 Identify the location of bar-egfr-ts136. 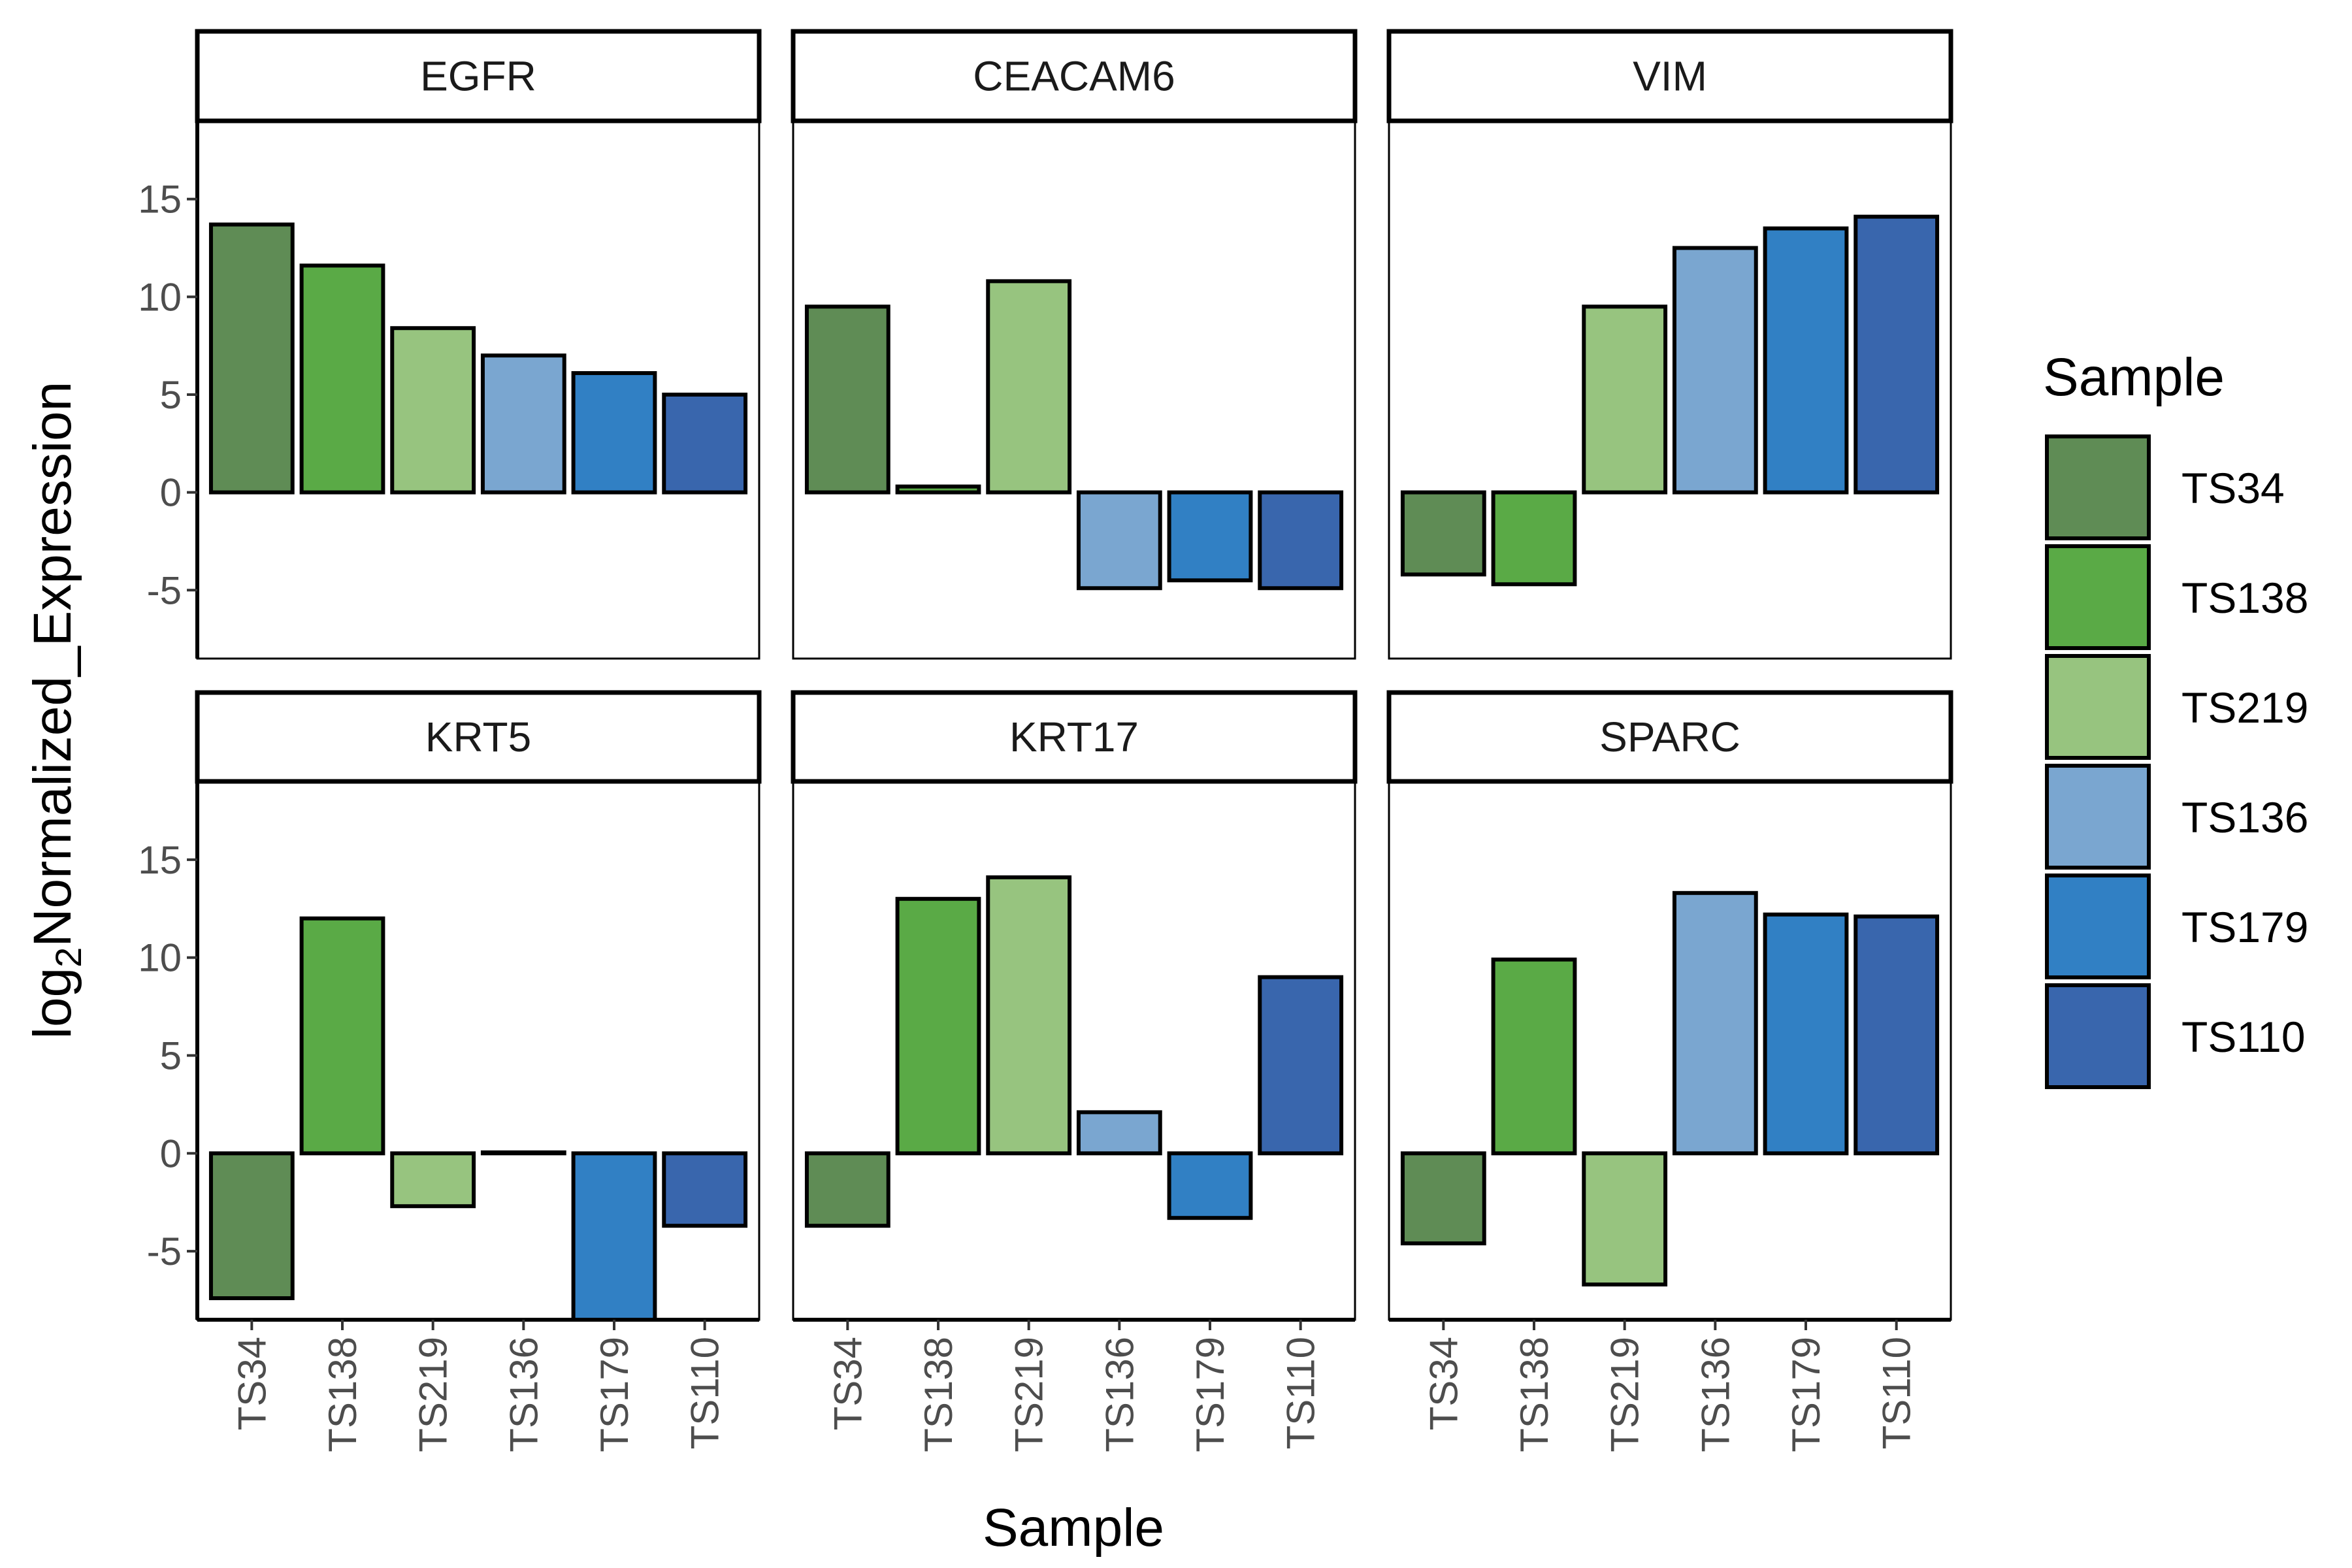
(523, 424).